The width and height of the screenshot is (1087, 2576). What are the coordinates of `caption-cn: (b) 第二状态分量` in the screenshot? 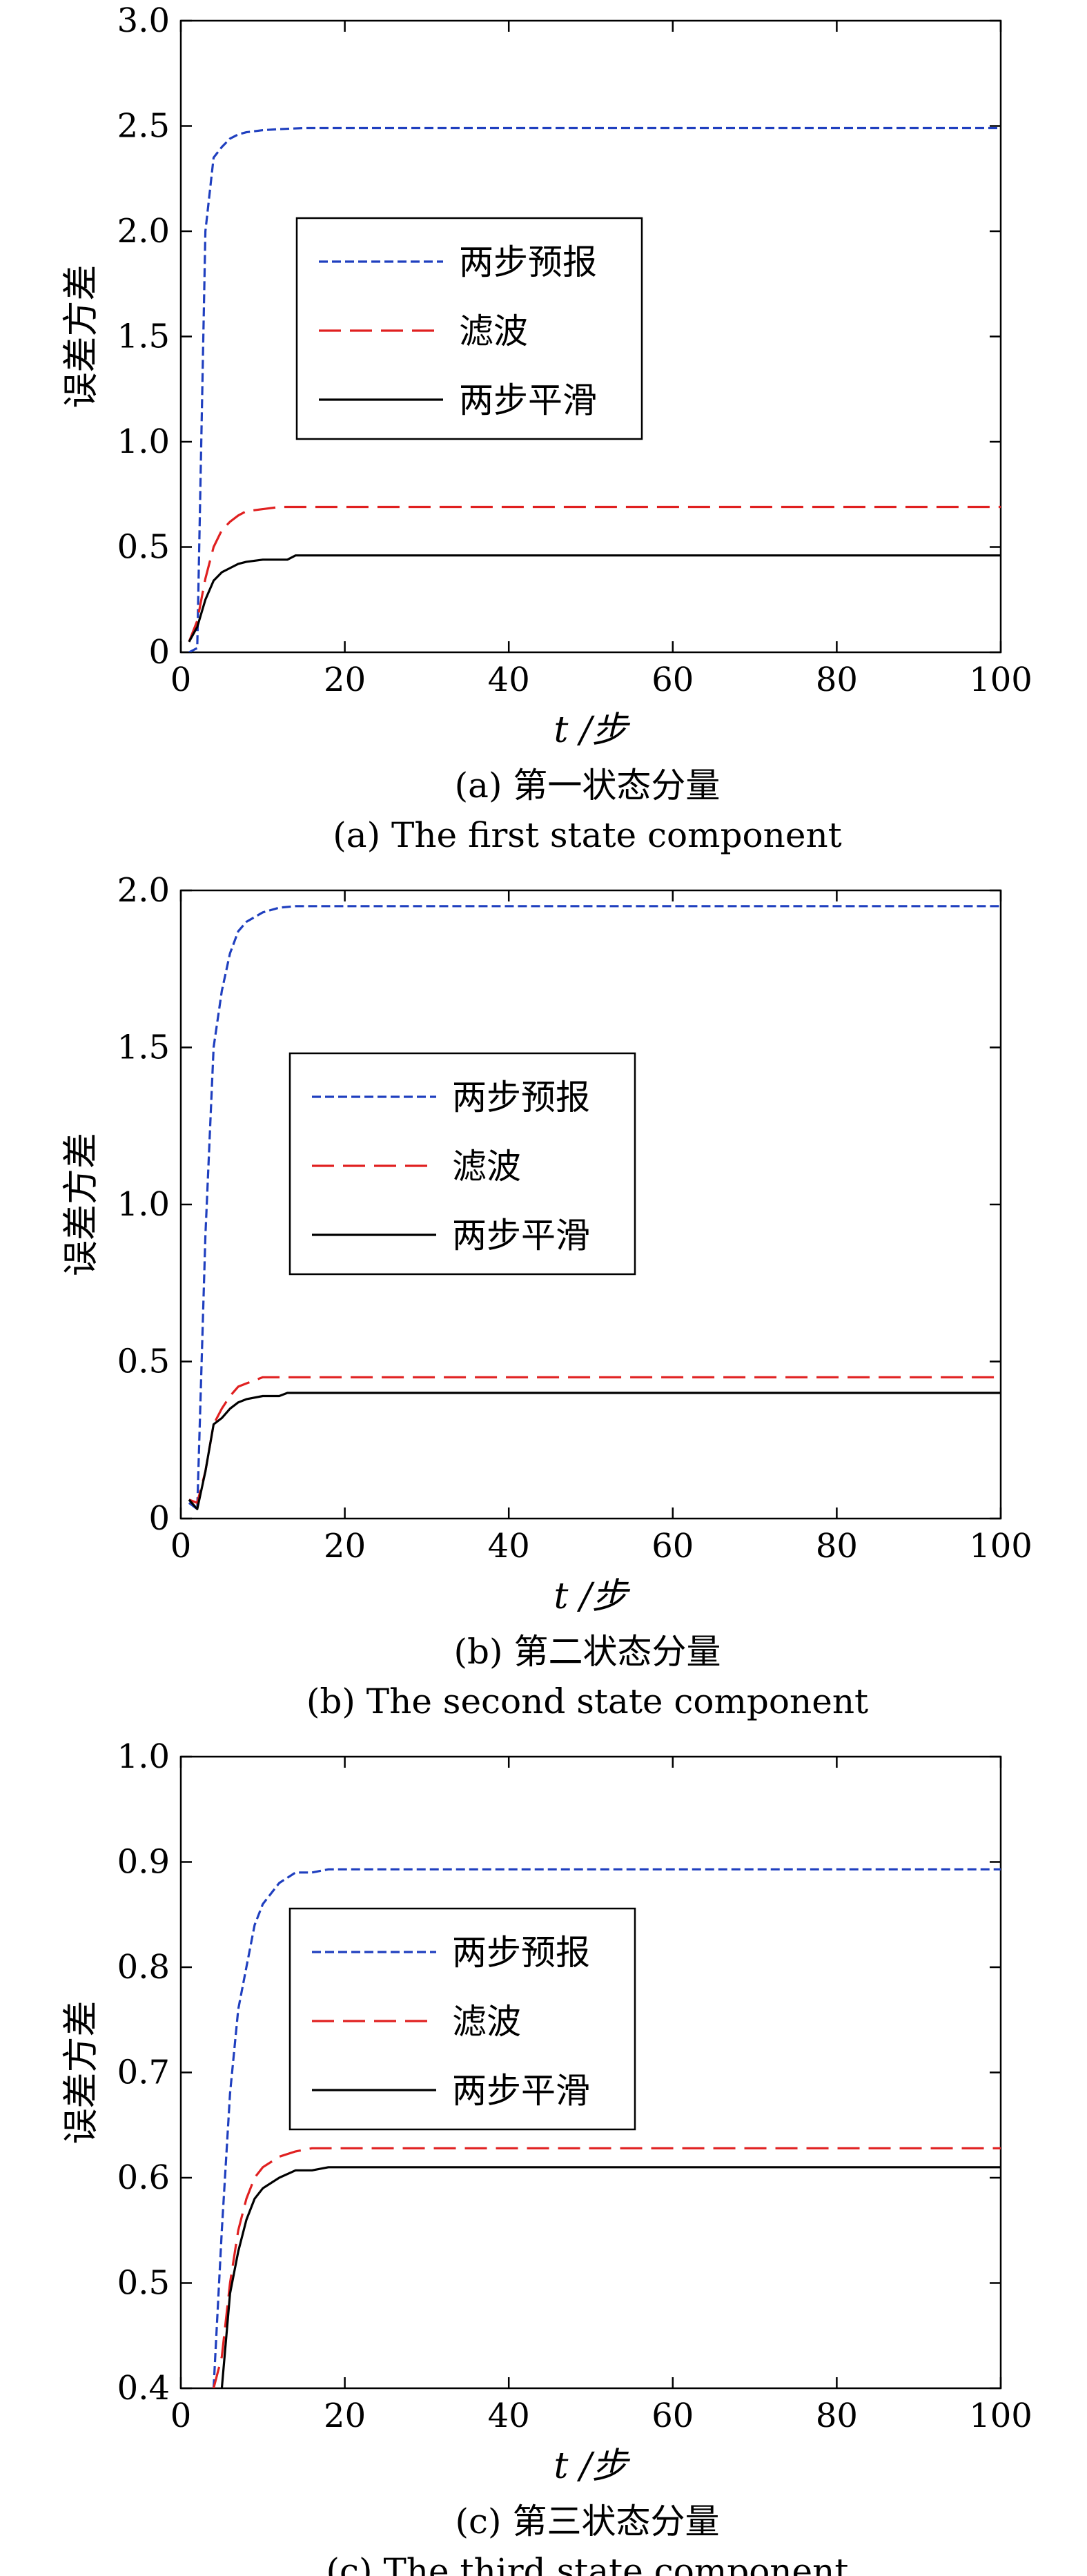 It's located at (587, 1652).